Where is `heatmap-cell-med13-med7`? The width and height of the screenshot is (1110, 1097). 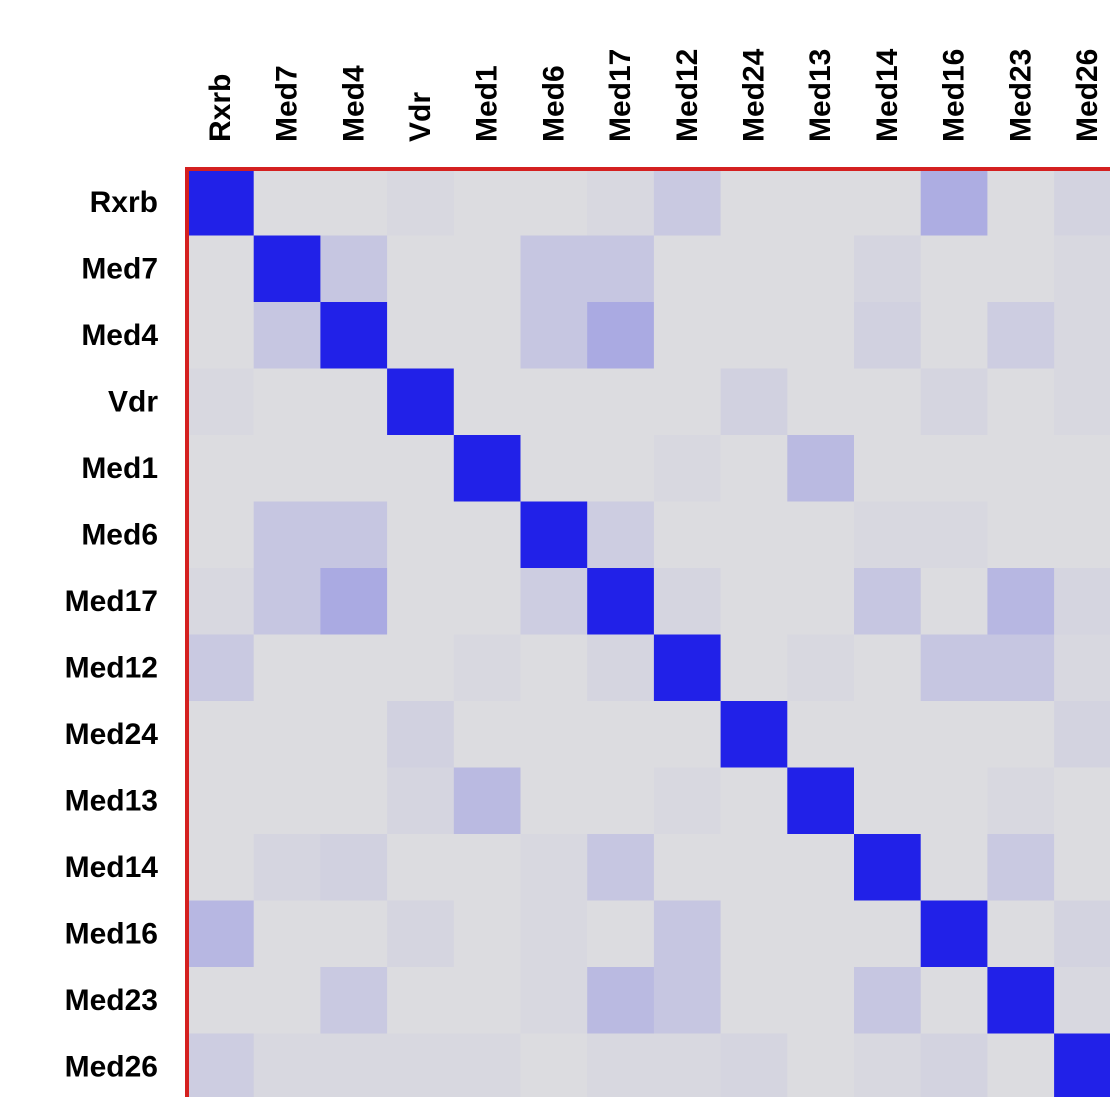 heatmap-cell-med13-med7 is located at coordinates (287, 801).